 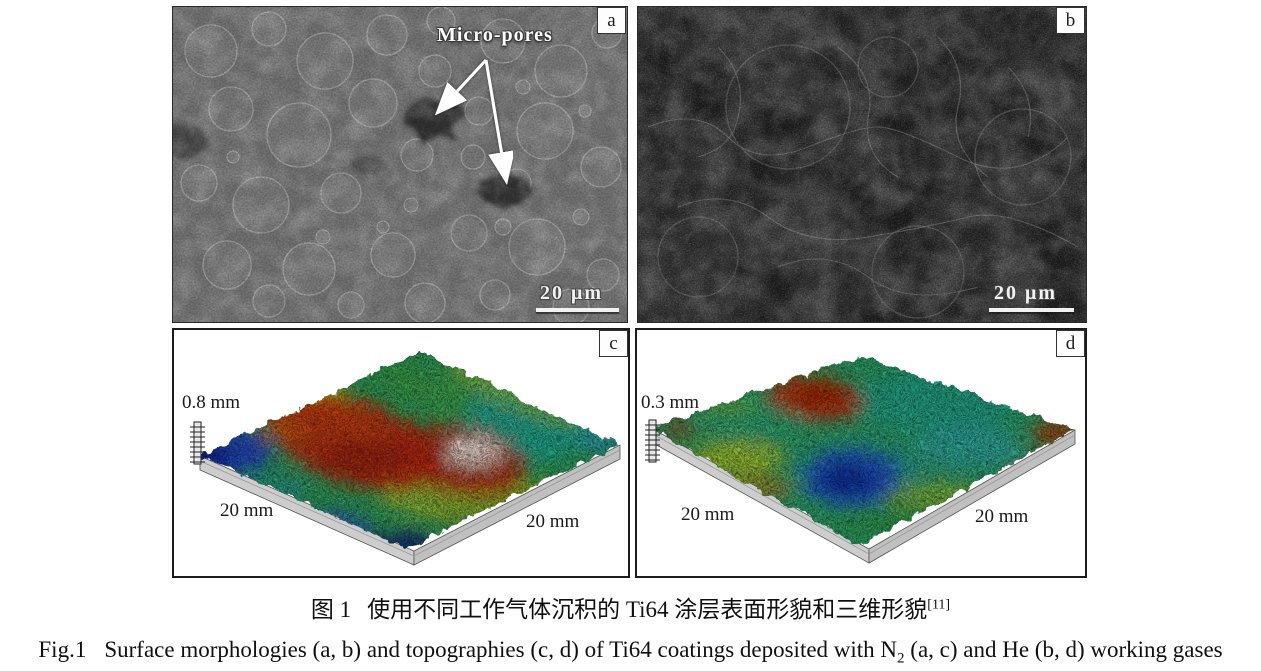 What do you see at coordinates (197, 443) in the screenshot?
I see `height-scale-ruler-c` at bounding box center [197, 443].